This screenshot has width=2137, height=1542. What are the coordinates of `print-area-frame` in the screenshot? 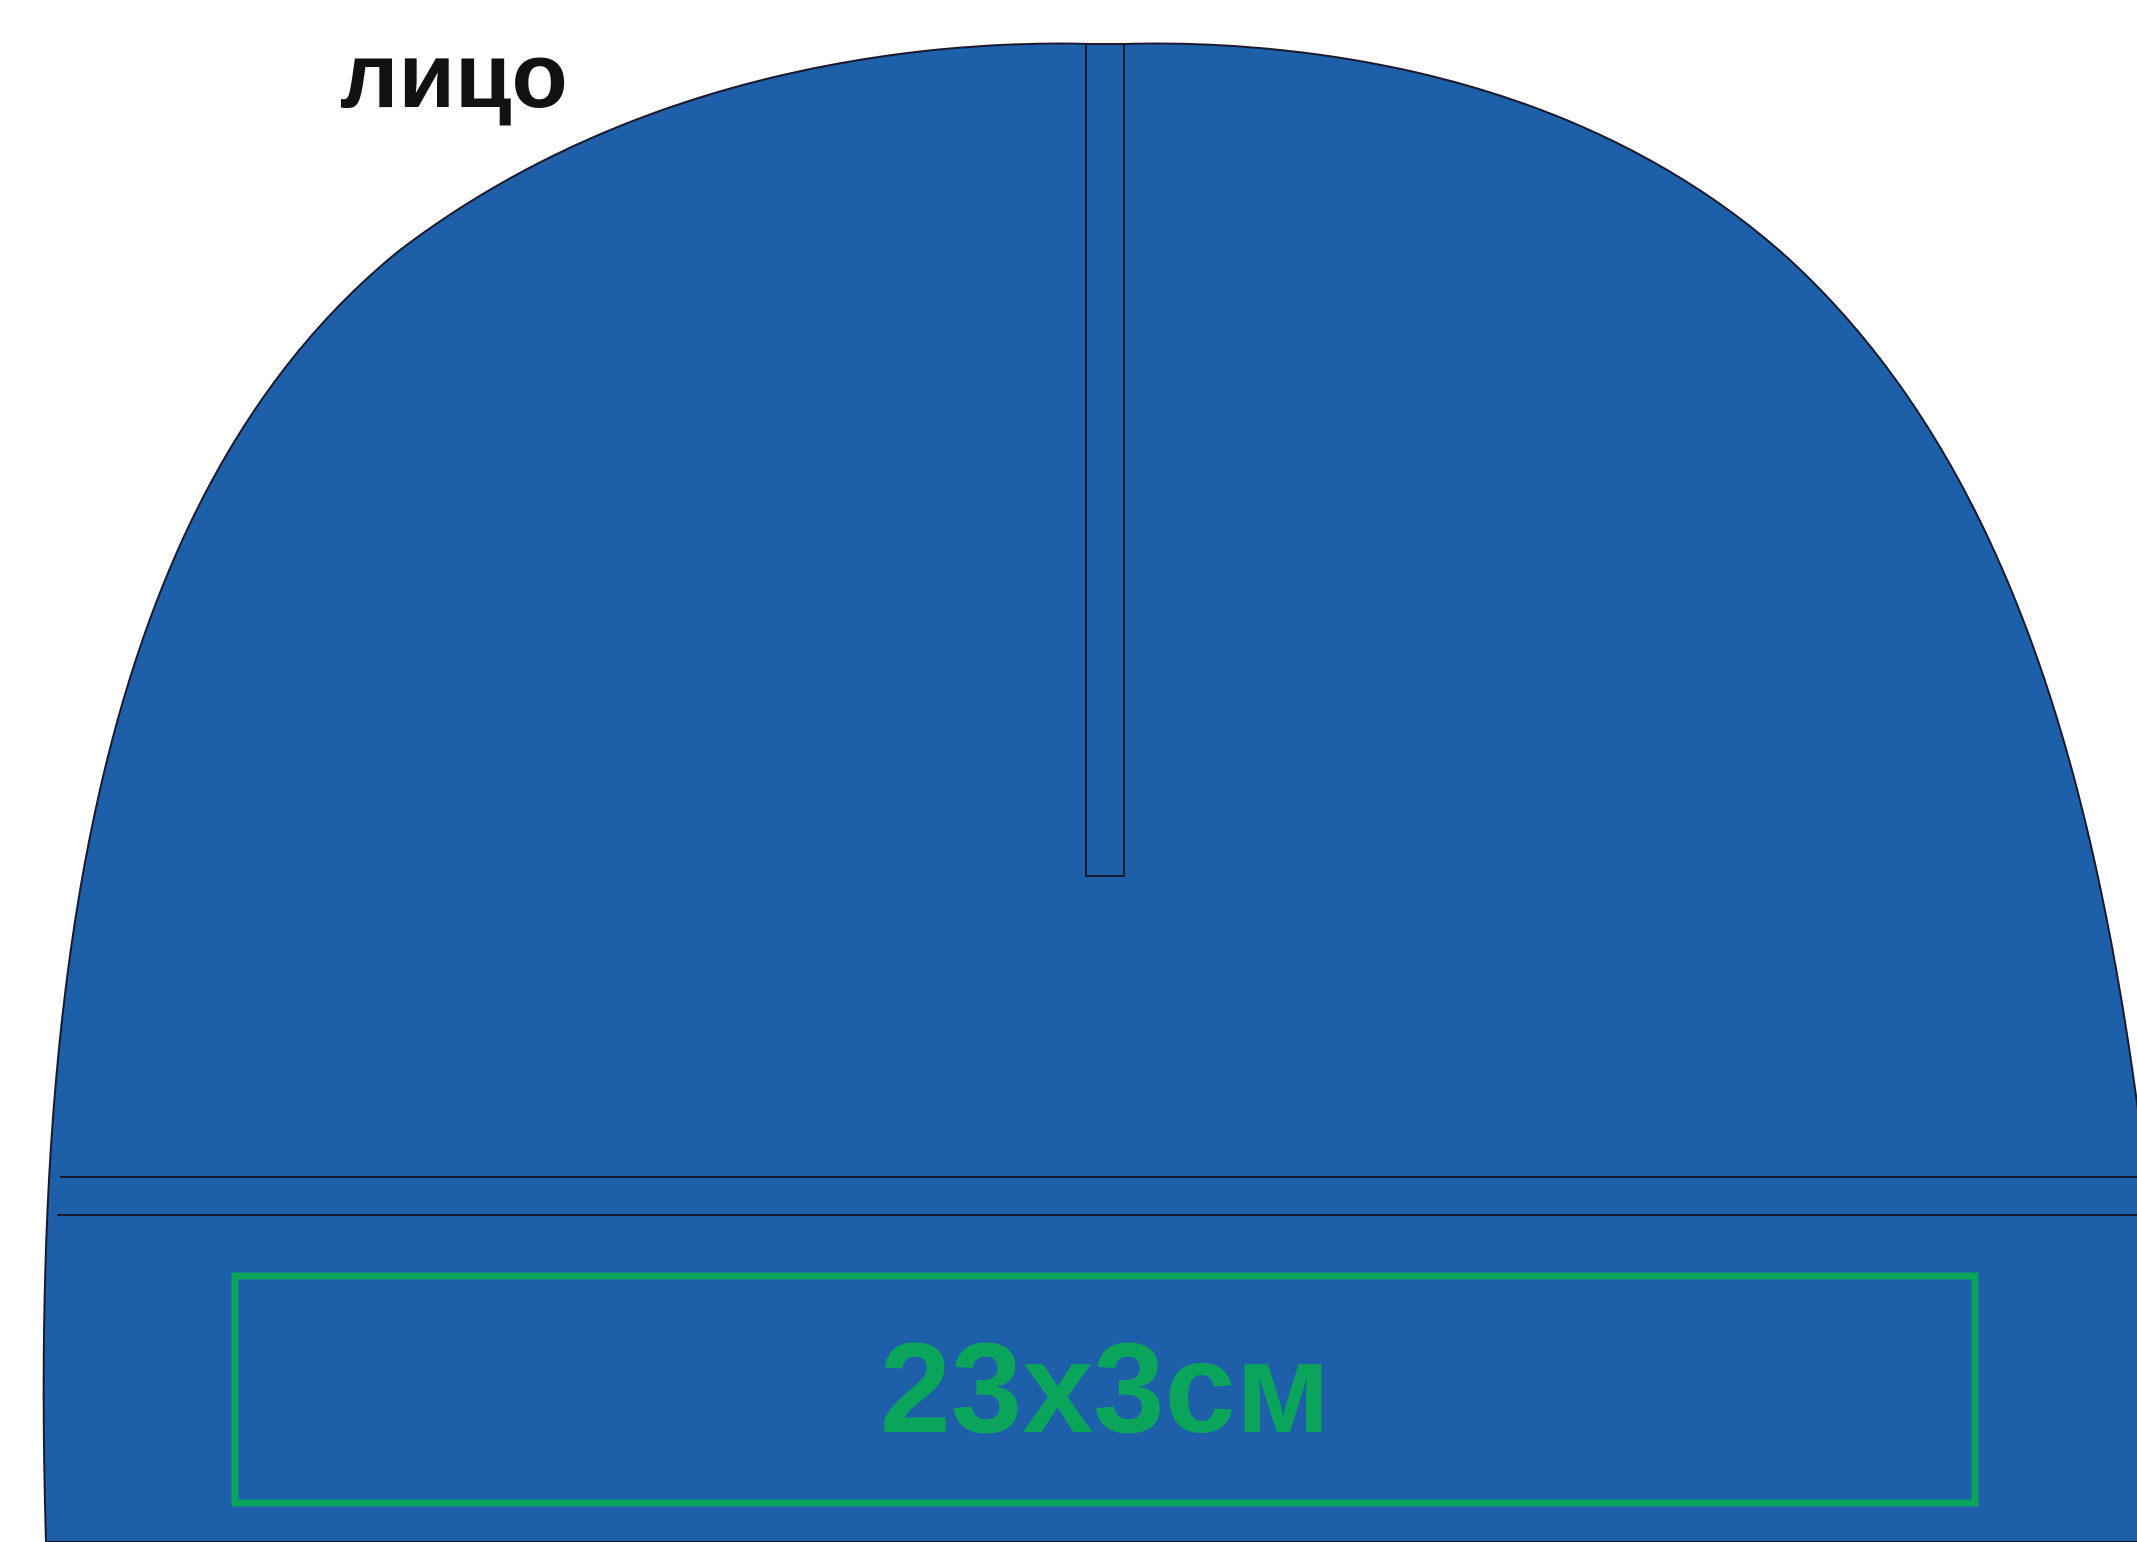 It's located at (1105, 1389).